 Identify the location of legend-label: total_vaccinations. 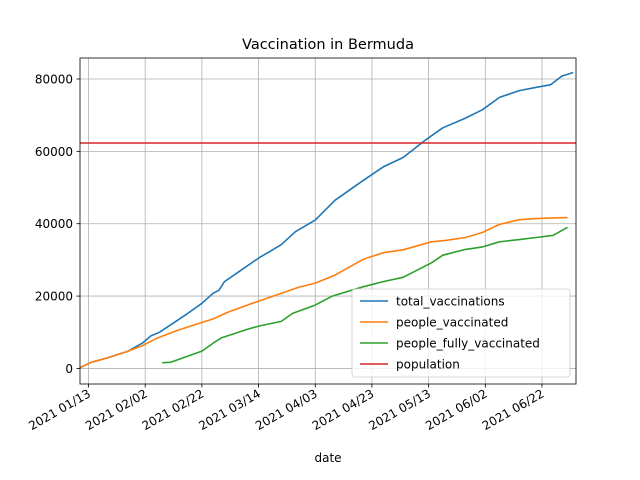
(450, 302).